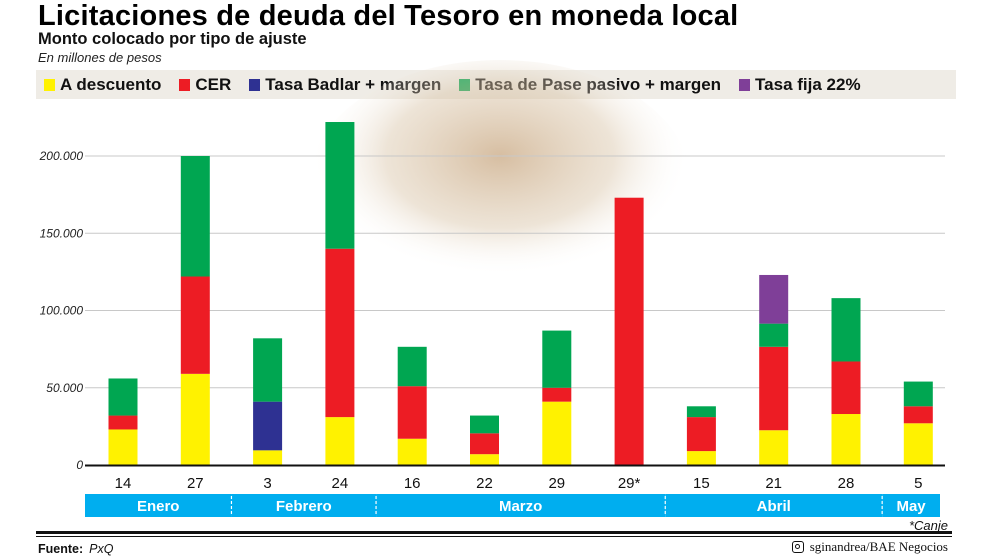 This screenshot has width=992, height=558. Describe the element at coordinates (195, 483) in the screenshot. I see `x-tick-label: 27` at that location.